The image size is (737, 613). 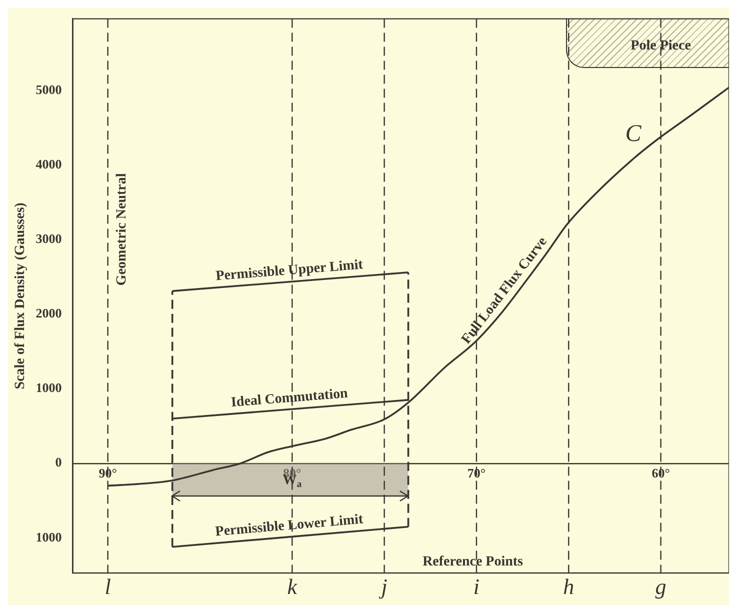 What do you see at coordinates (292, 586) in the screenshot?
I see `ref-line-label: k` at bounding box center [292, 586].